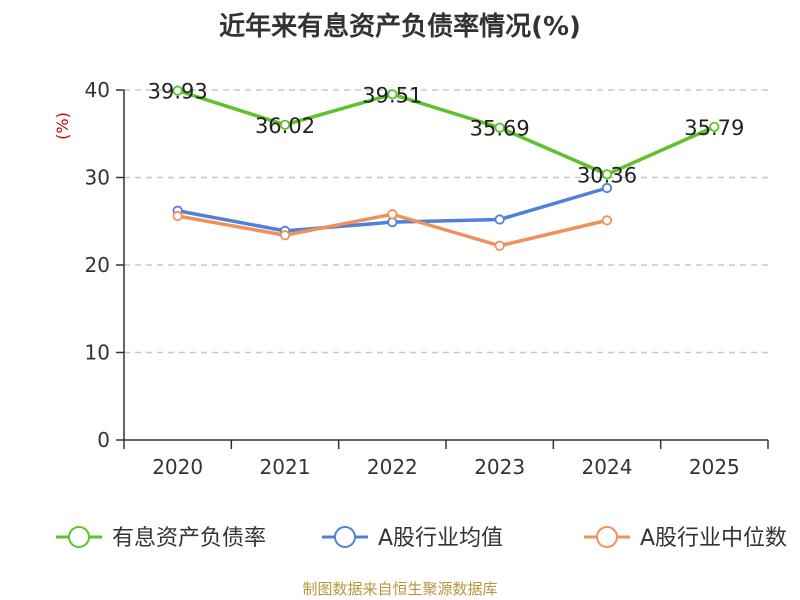 The width and height of the screenshot is (800, 600). What do you see at coordinates (713, 538) in the screenshot?
I see `legend-label-2: A股行业中位数` at bounding box center [713, 538].